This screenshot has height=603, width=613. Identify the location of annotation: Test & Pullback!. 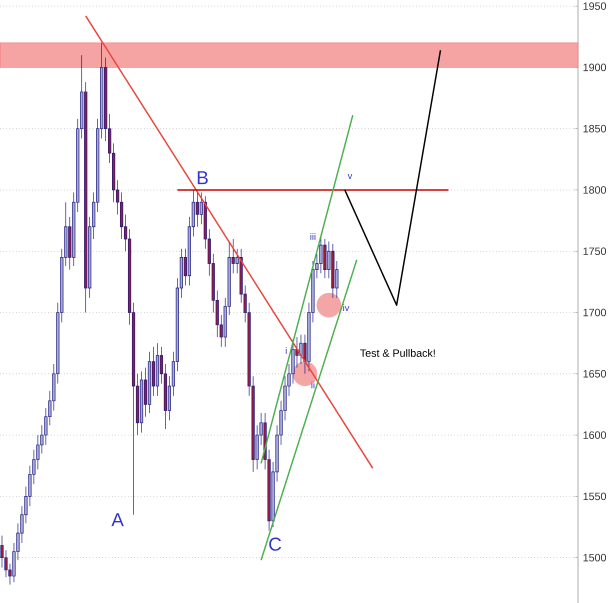
(397, 353).